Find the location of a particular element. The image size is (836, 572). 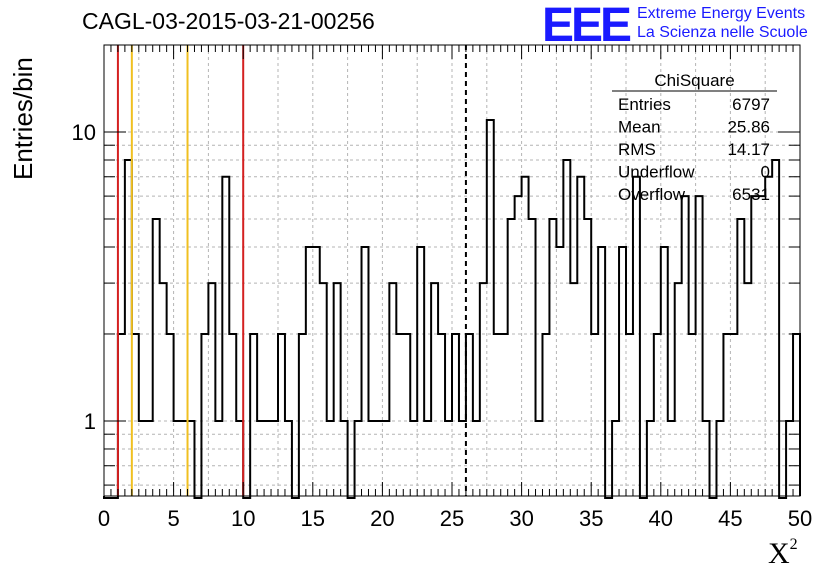

x-tick-label: 50 is located at coordinates (800, 518).